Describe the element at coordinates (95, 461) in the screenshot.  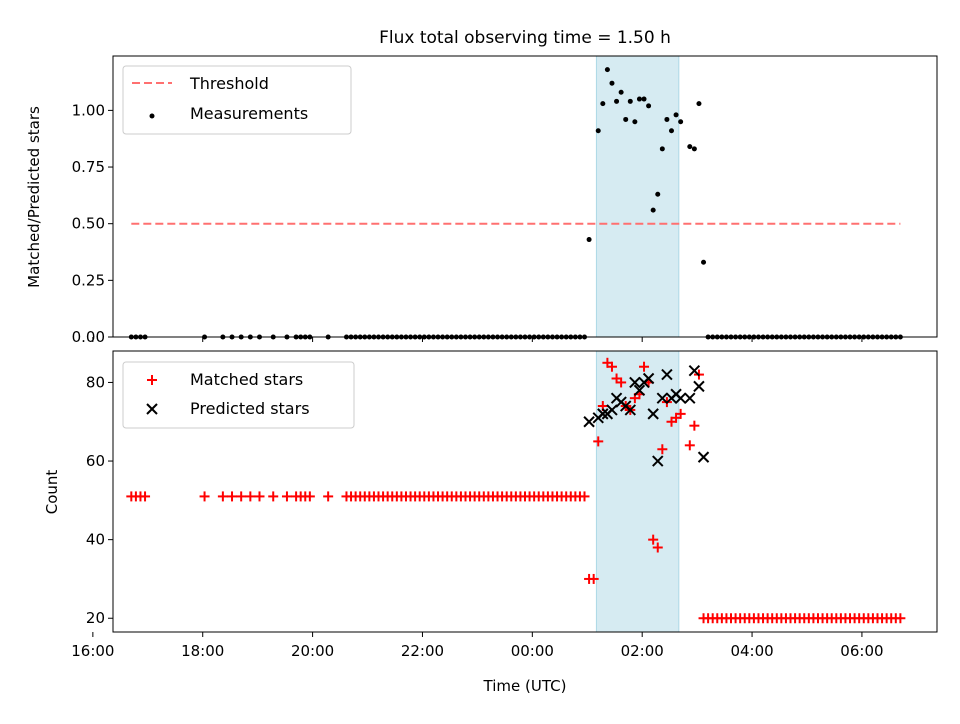
I see `bottom-y-tick-label: 60` at that location.